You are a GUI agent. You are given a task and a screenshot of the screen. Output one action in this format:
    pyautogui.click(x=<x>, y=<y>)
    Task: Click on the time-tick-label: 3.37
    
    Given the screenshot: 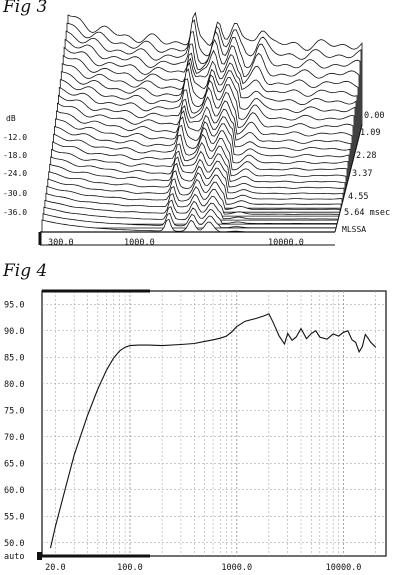 What is the action you would take?
    pyautogui.click(x=362, y=174)
    